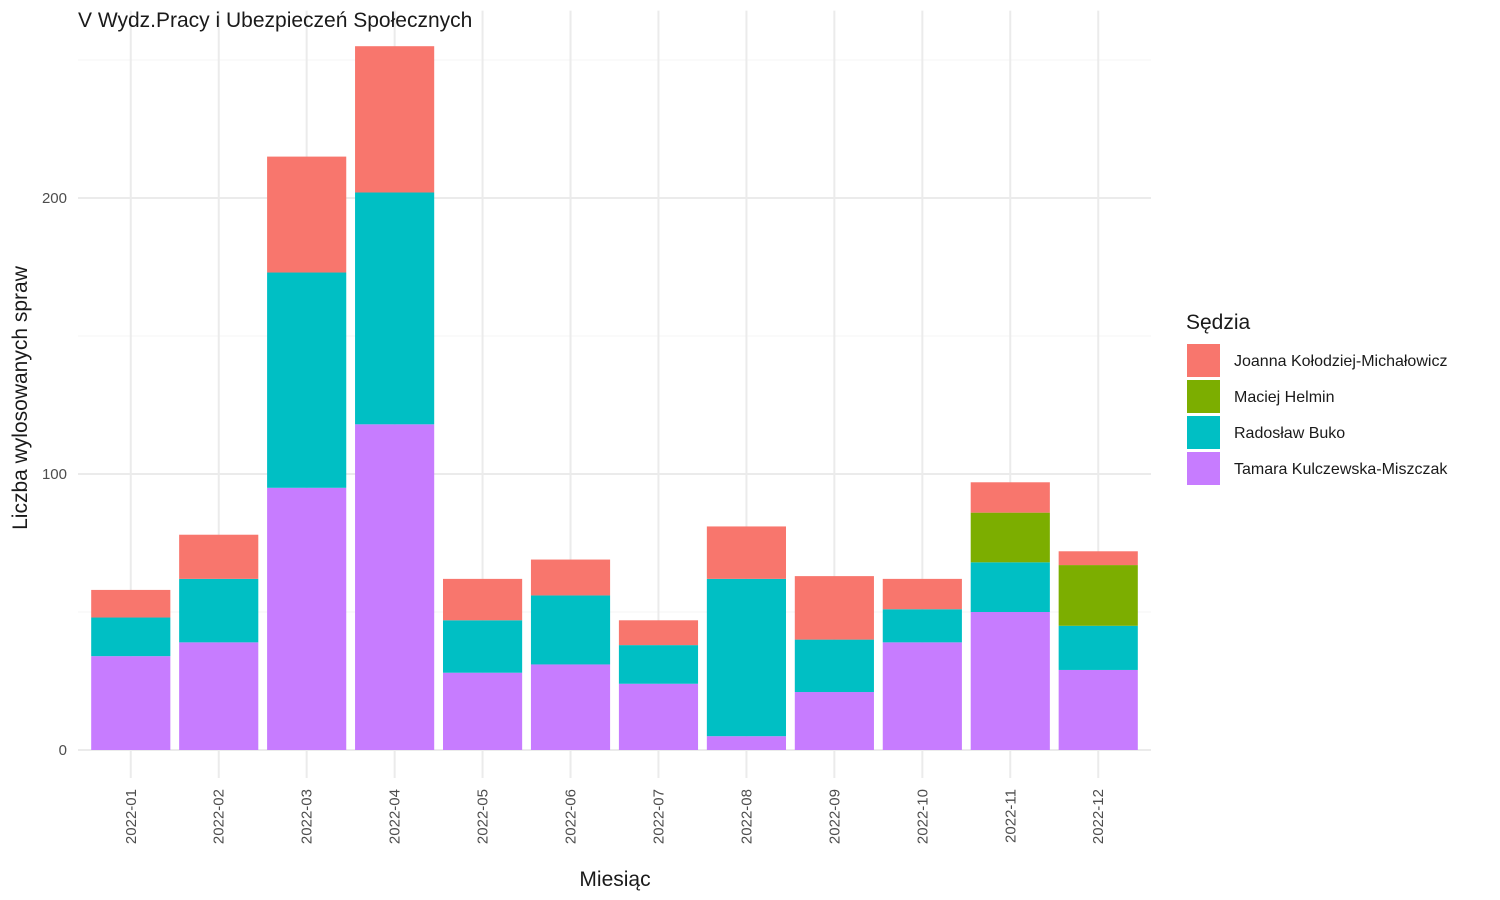  What do you see at coordinates (131, 816) in the screenshot?
I see `x-tick-label: 2022-01` at bounding box center [131, 816].